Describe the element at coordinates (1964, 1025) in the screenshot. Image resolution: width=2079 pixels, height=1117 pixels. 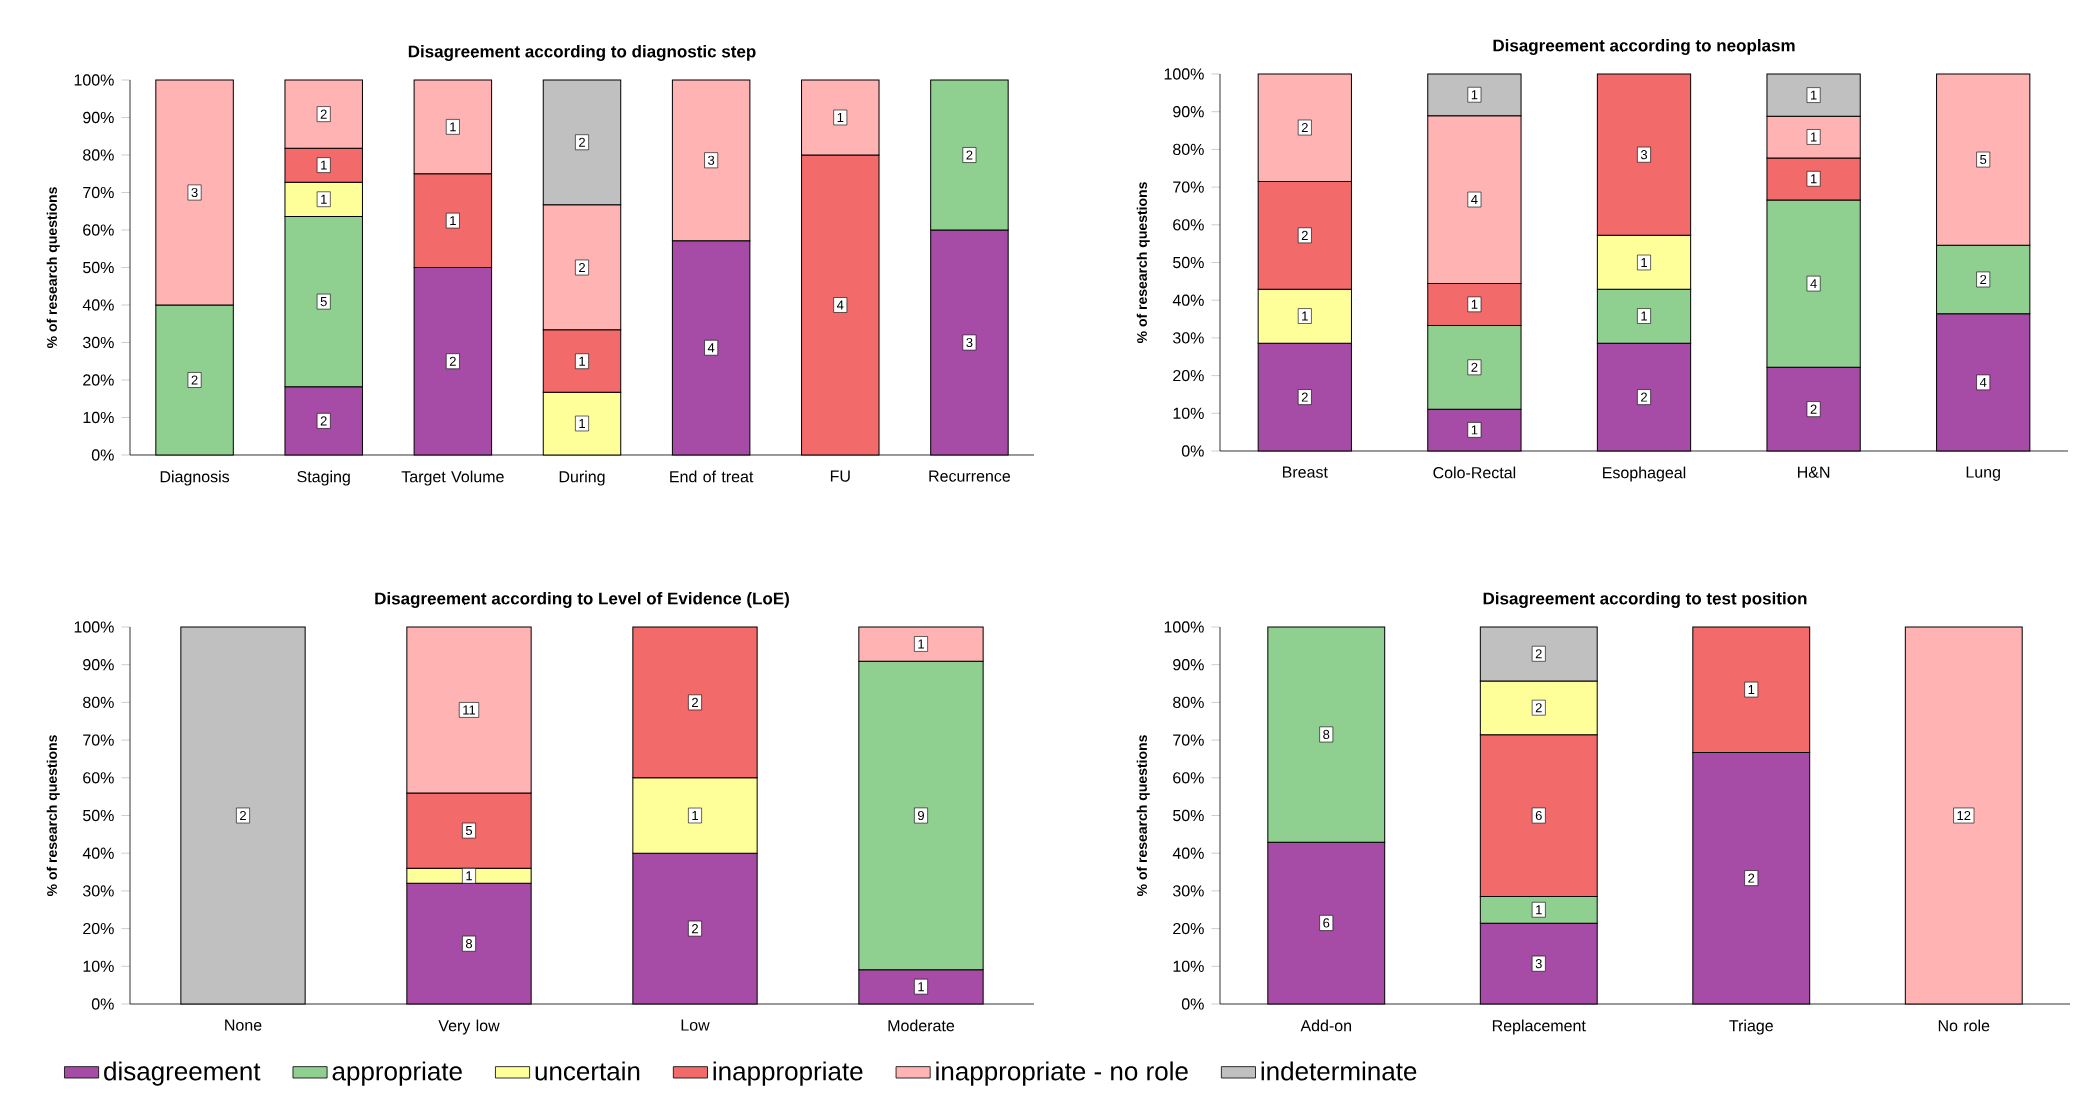
I see `x-tick-label: No role` at that location.